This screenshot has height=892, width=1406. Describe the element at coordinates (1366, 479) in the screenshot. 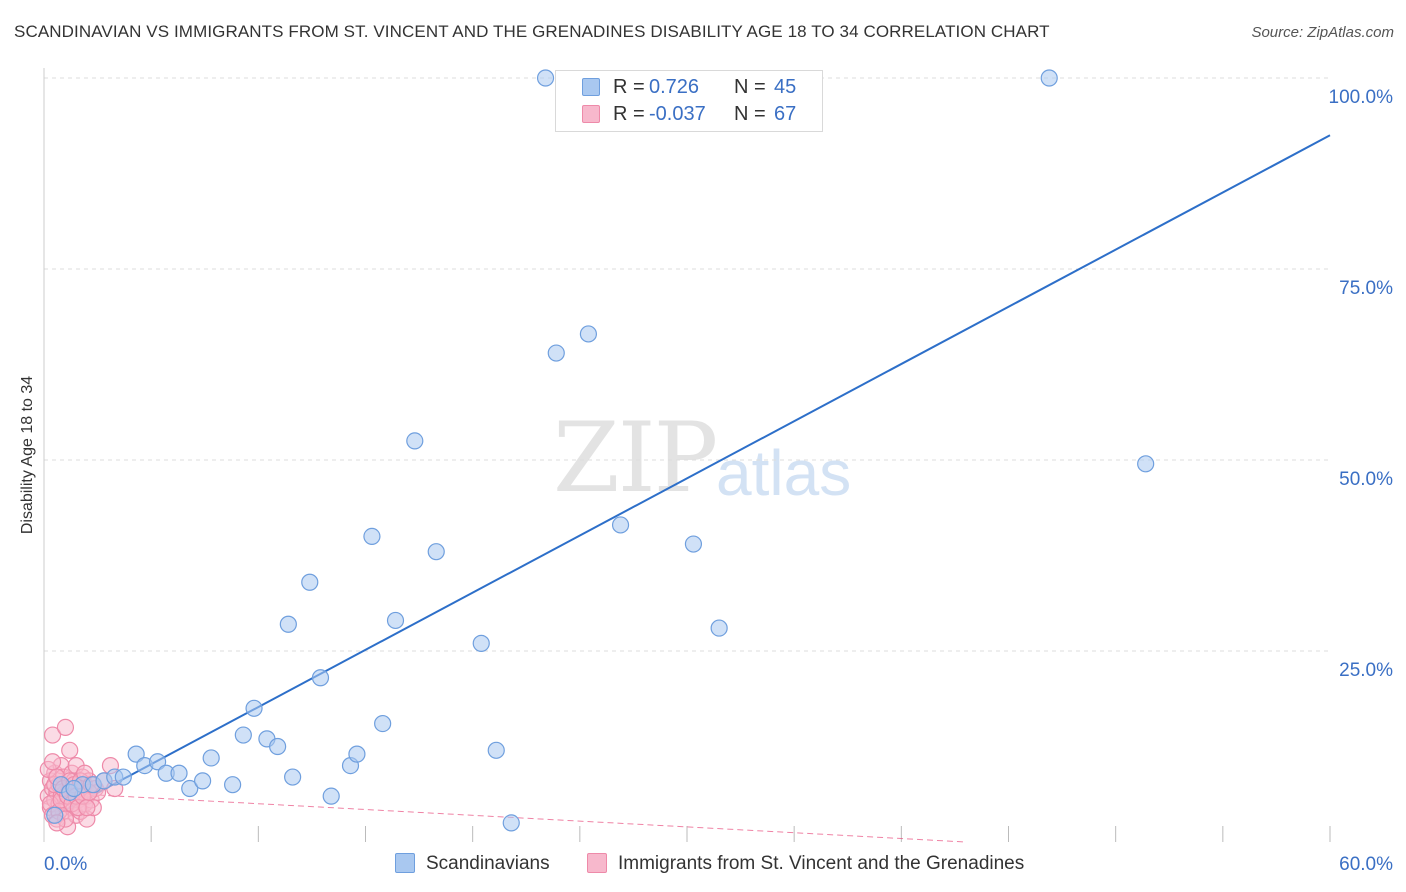

I see `y-tick-label: 50.0%` at that location.